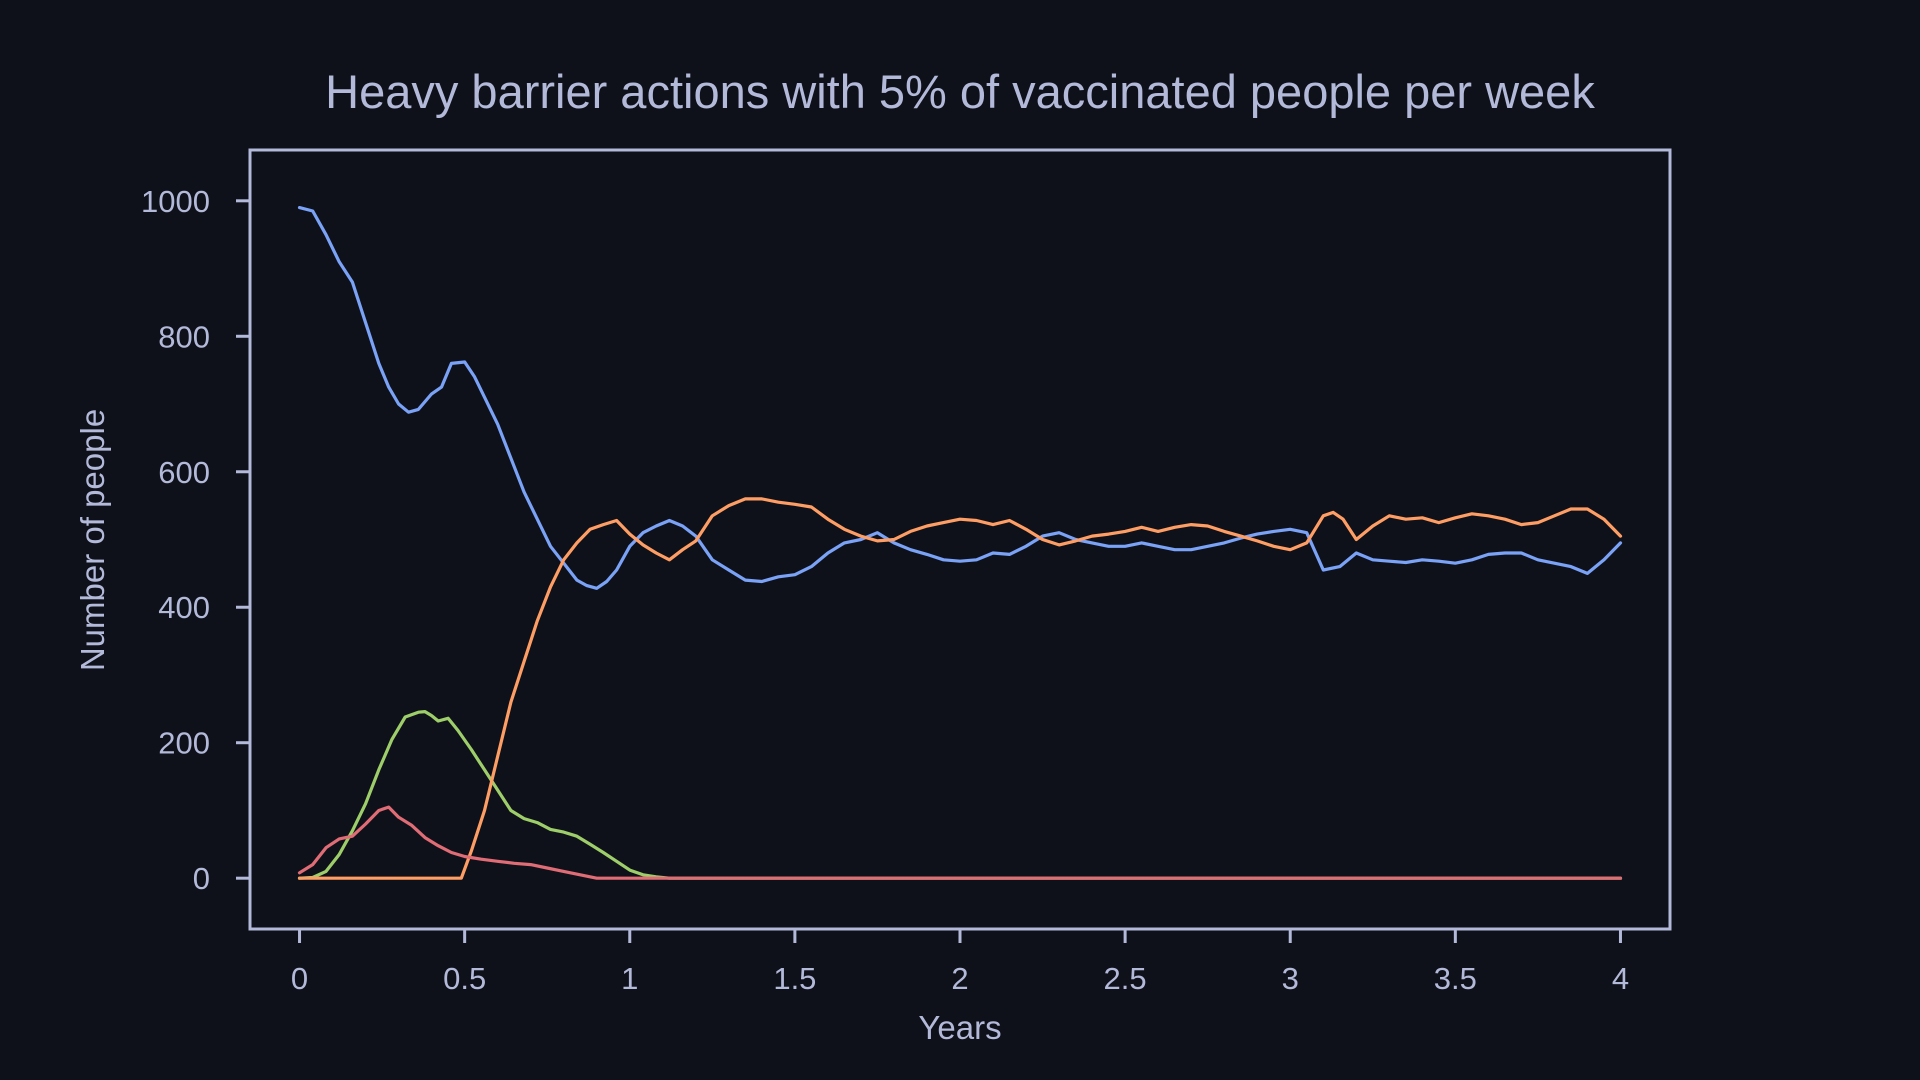  I want to click on x-tick-label: 4, so click(1620, 978).